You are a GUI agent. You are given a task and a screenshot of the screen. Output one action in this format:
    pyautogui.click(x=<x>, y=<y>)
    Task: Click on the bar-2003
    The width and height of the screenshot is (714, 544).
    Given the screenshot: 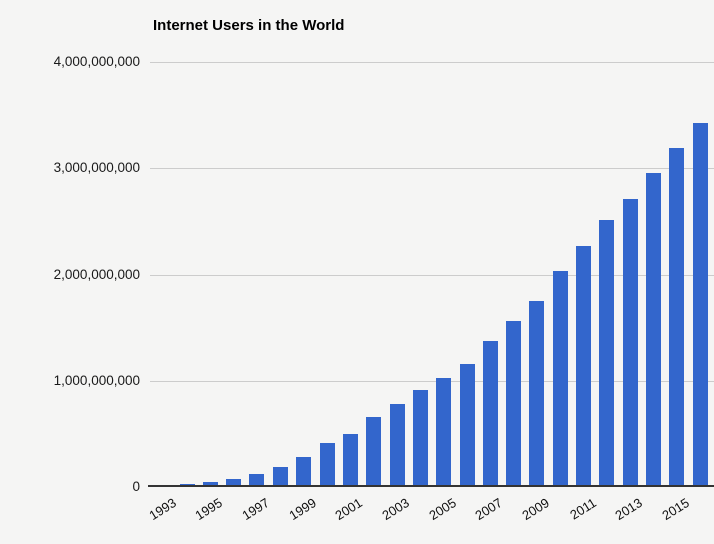 What is the action you would take?
    pyautogui.click(x=397, y=445)
    